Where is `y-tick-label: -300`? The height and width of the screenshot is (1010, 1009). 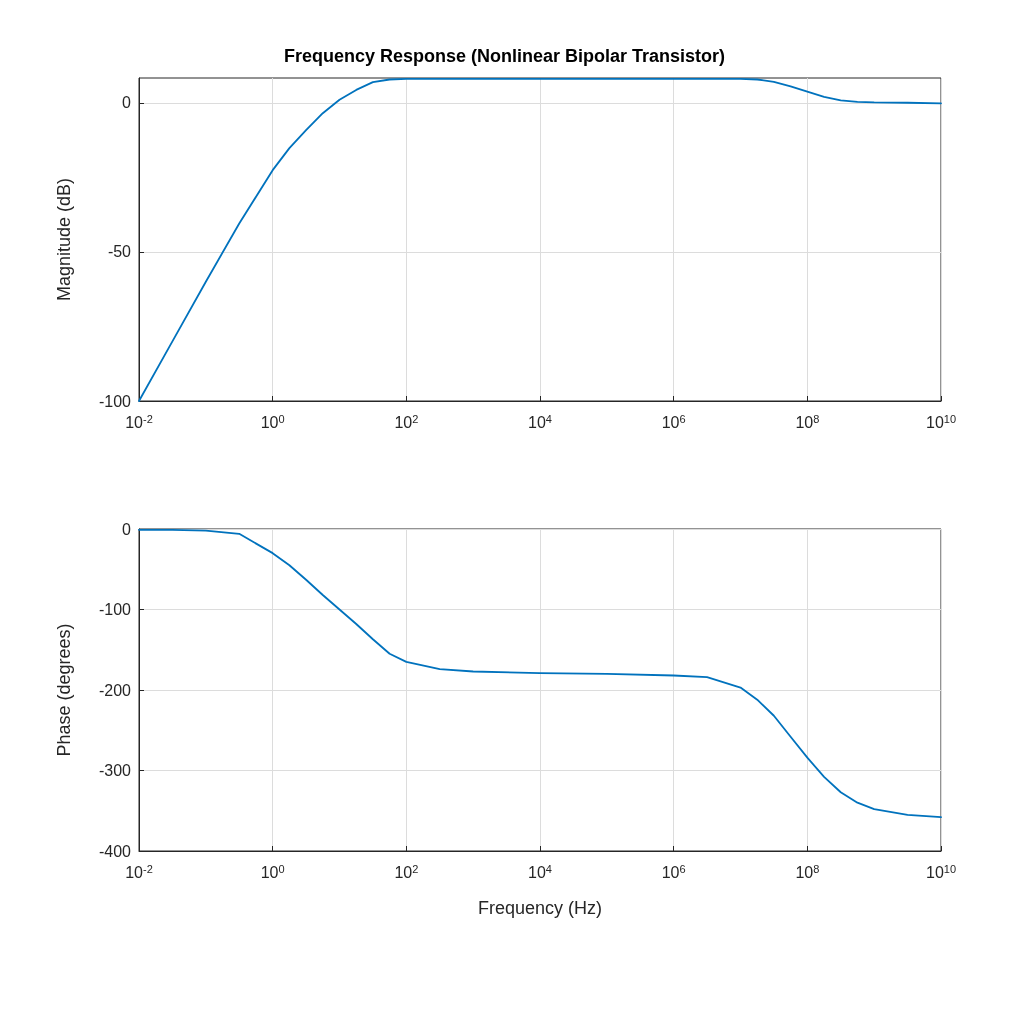 y-tick-label: -300 is located at coordinates (115, 770).